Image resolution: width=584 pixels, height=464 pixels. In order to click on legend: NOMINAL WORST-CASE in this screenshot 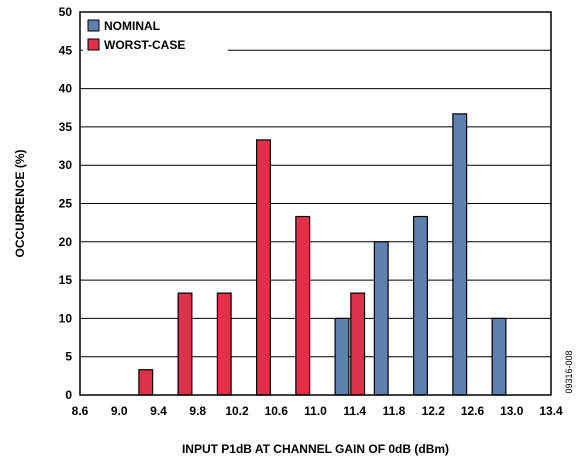, I will do `click(155, 37)`.